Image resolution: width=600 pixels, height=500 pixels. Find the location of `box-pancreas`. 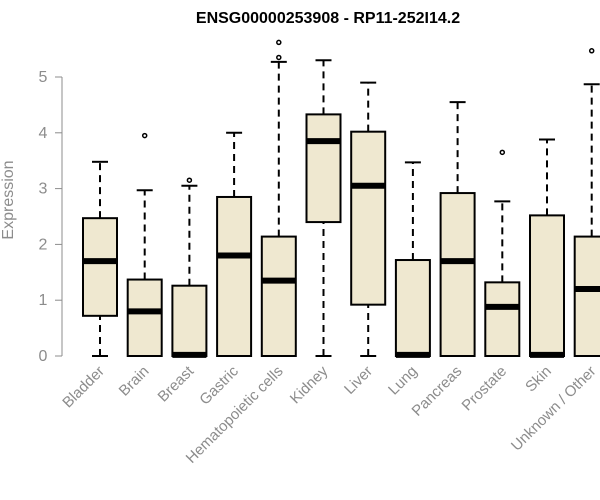

box-pancreas is located at coordinates (457, 229).